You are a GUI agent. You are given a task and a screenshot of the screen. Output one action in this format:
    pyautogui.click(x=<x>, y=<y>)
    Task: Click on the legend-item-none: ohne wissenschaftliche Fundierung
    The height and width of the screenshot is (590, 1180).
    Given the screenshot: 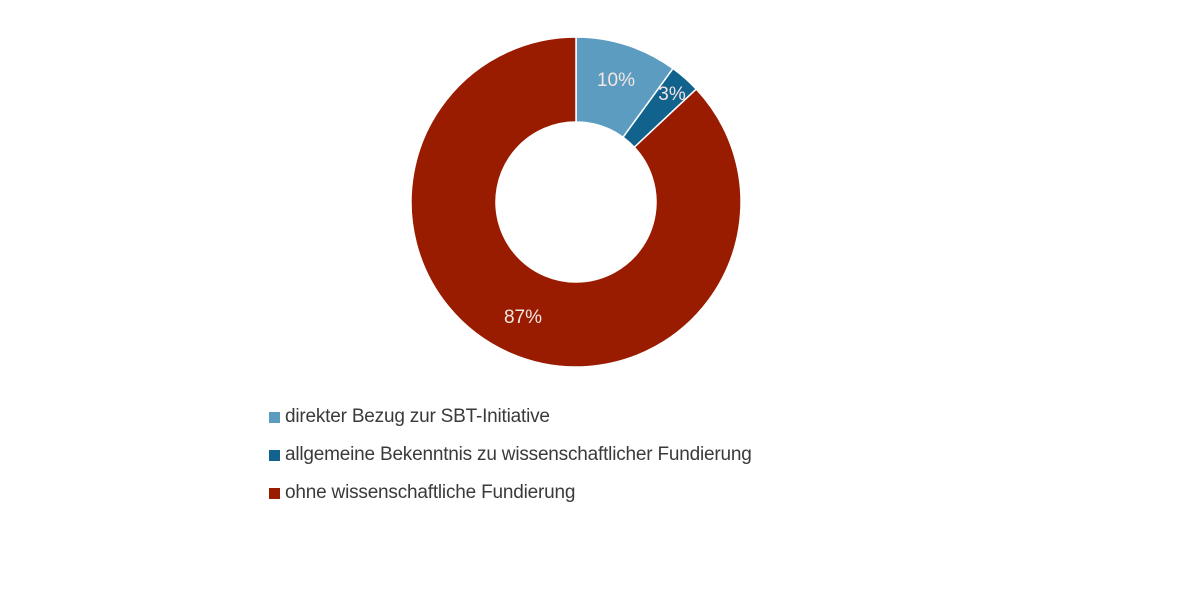 What is the action you would take?
    pyautogui.click(x=510, y=493)
    